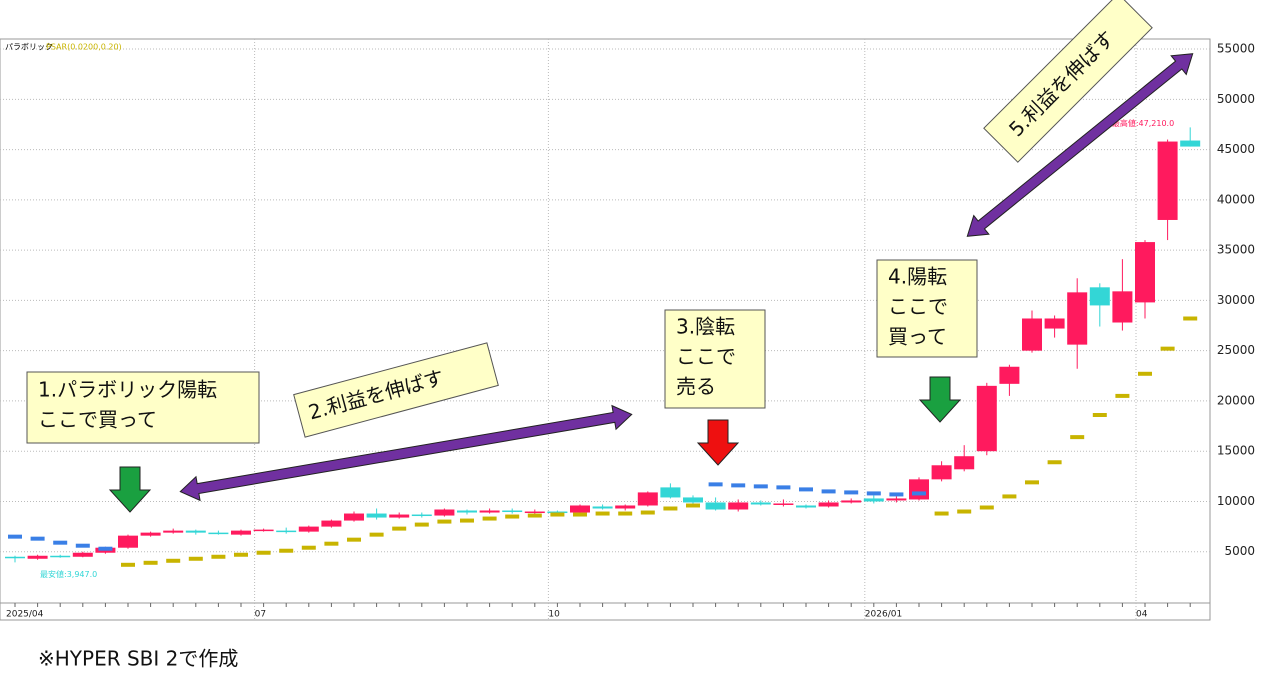 The image size is (1268, 690). Describe the element at coordinates (1236, 199) in the screenshot. I see `y-tick-label: 40000` at that location.